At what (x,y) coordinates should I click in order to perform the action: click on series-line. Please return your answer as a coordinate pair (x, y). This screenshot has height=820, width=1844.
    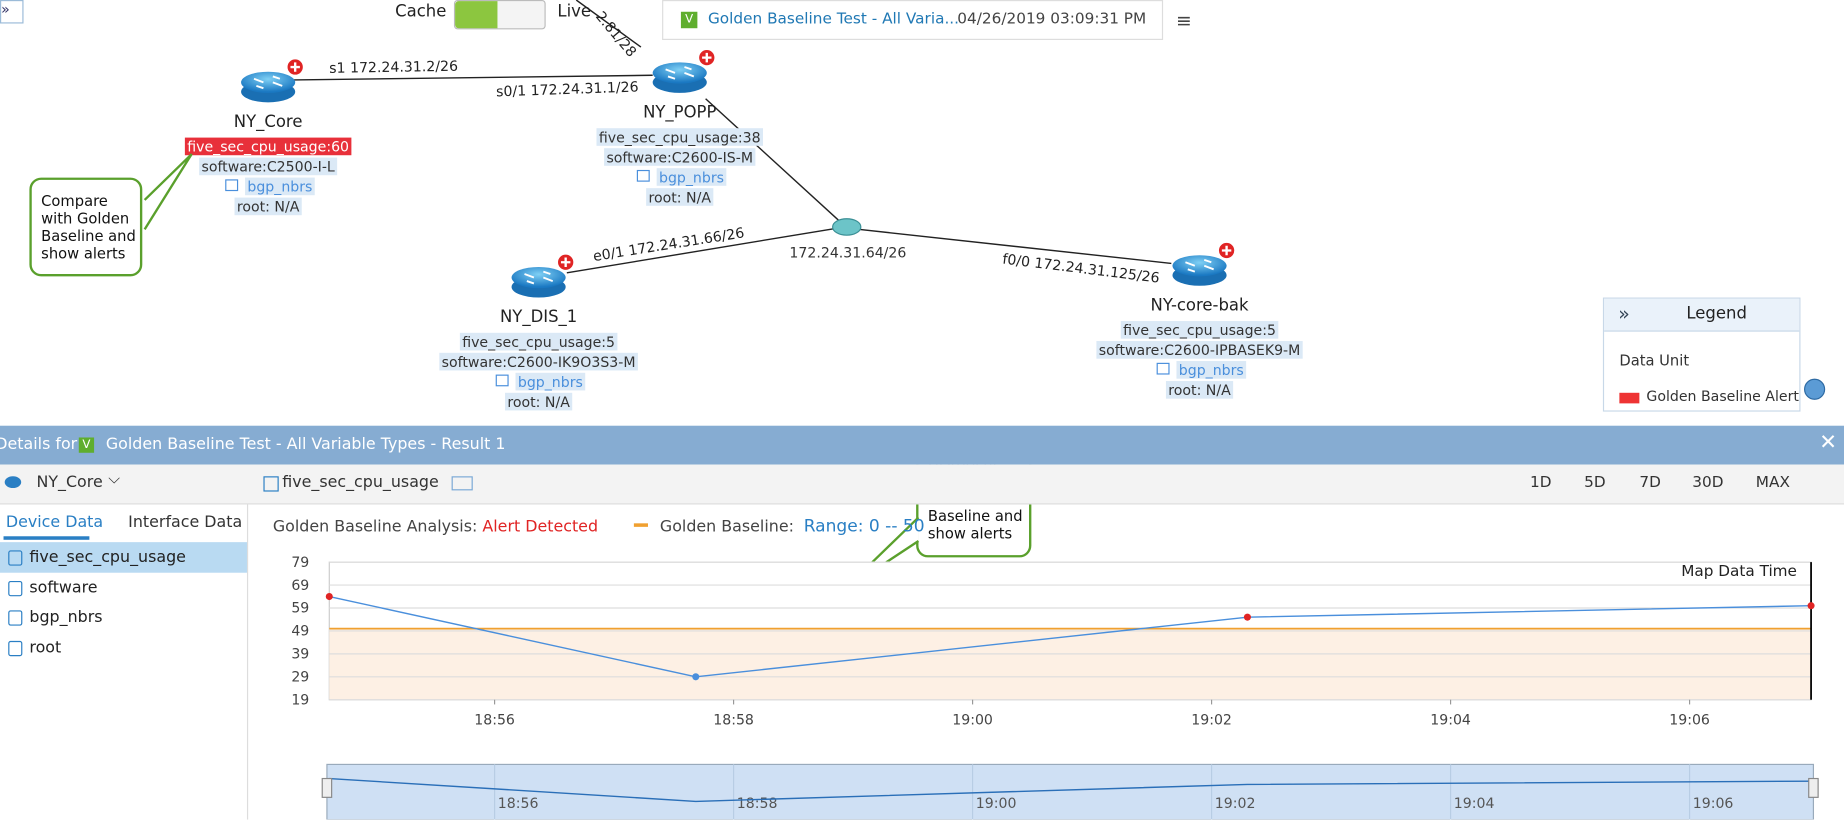
    Looking at the image, I should click on (1070, 636).